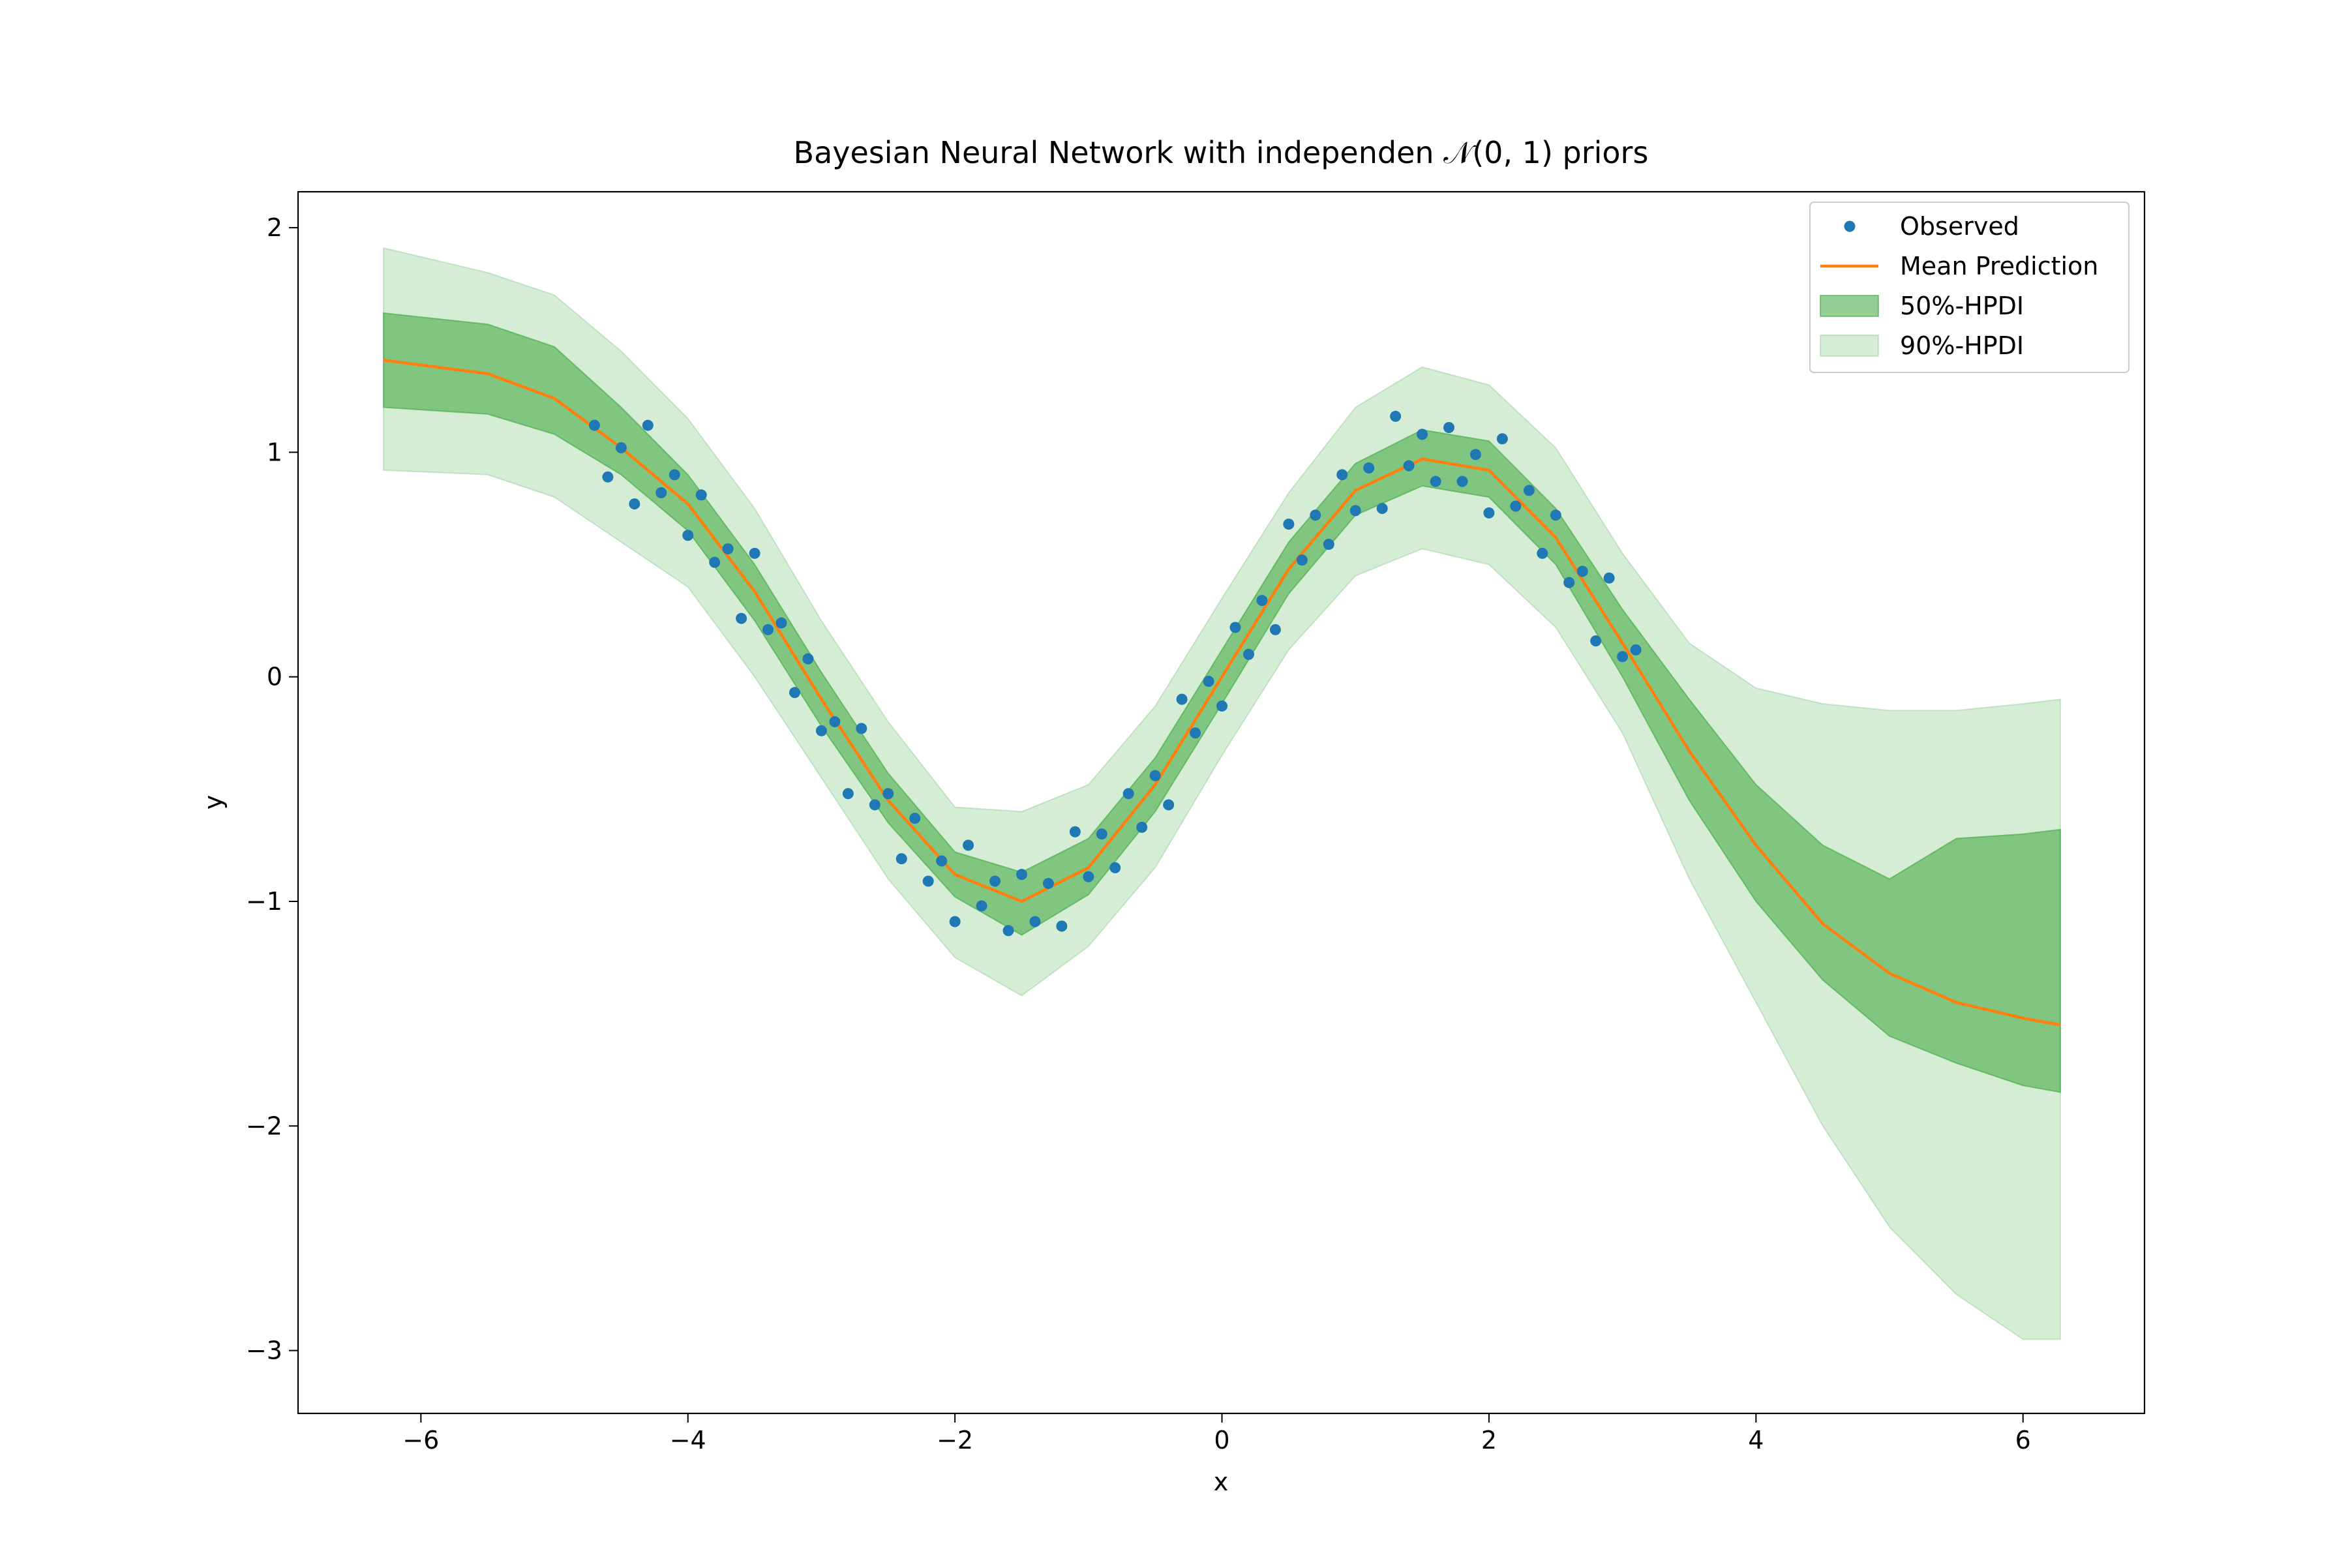  Describe the element at coordinates (1960, 226) in the screenshot. I see `legend-label: Observed` at that location.